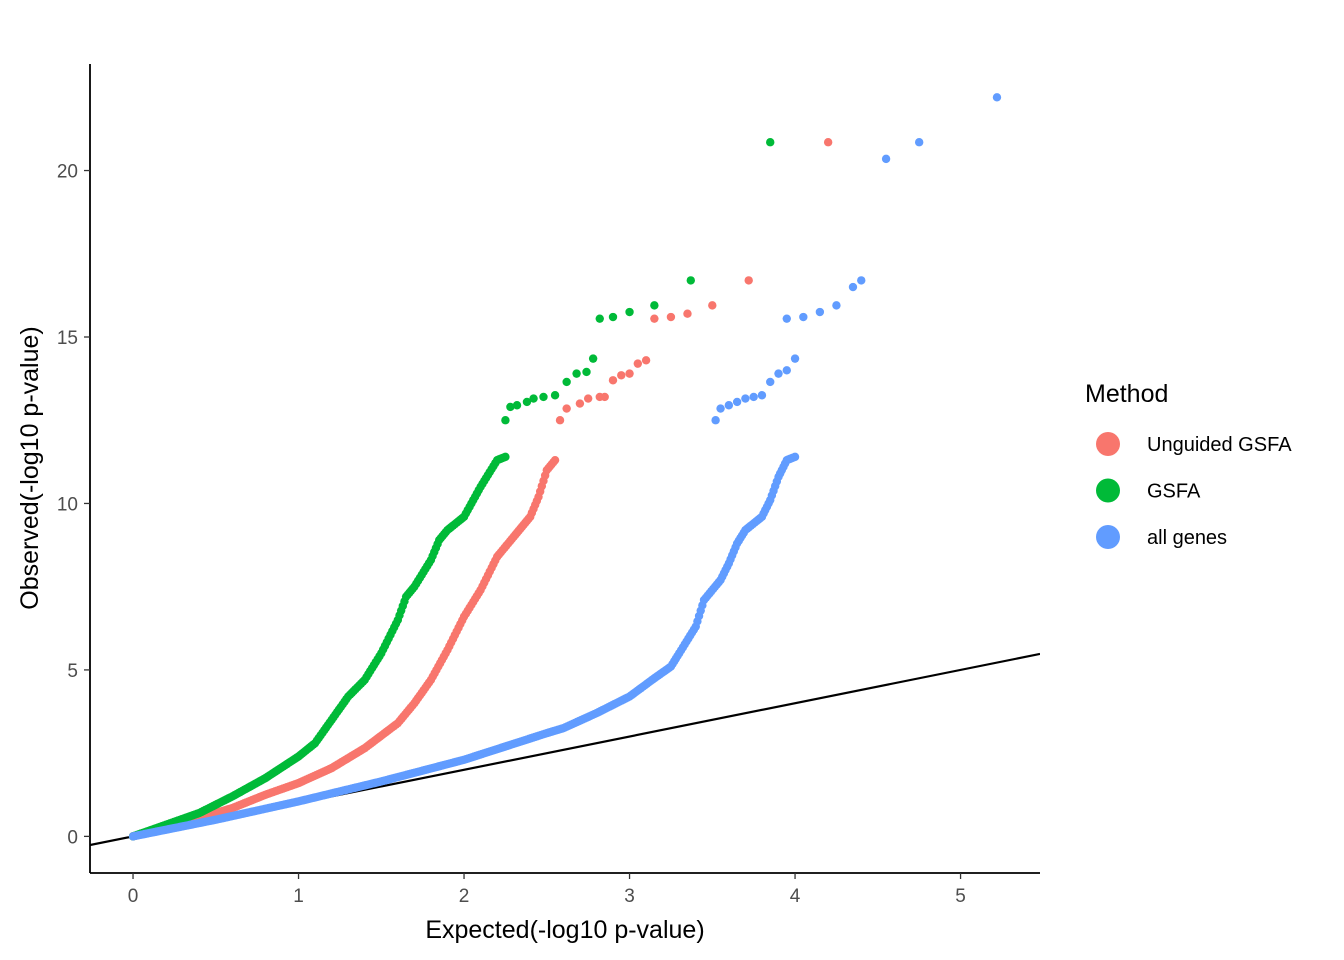 The width and height of the screenshot is (1344, 960). What do you see at coordinates (960, 896) in the screenshot?
I see `x-tick-label: 5` at bounding box center [960, 896].